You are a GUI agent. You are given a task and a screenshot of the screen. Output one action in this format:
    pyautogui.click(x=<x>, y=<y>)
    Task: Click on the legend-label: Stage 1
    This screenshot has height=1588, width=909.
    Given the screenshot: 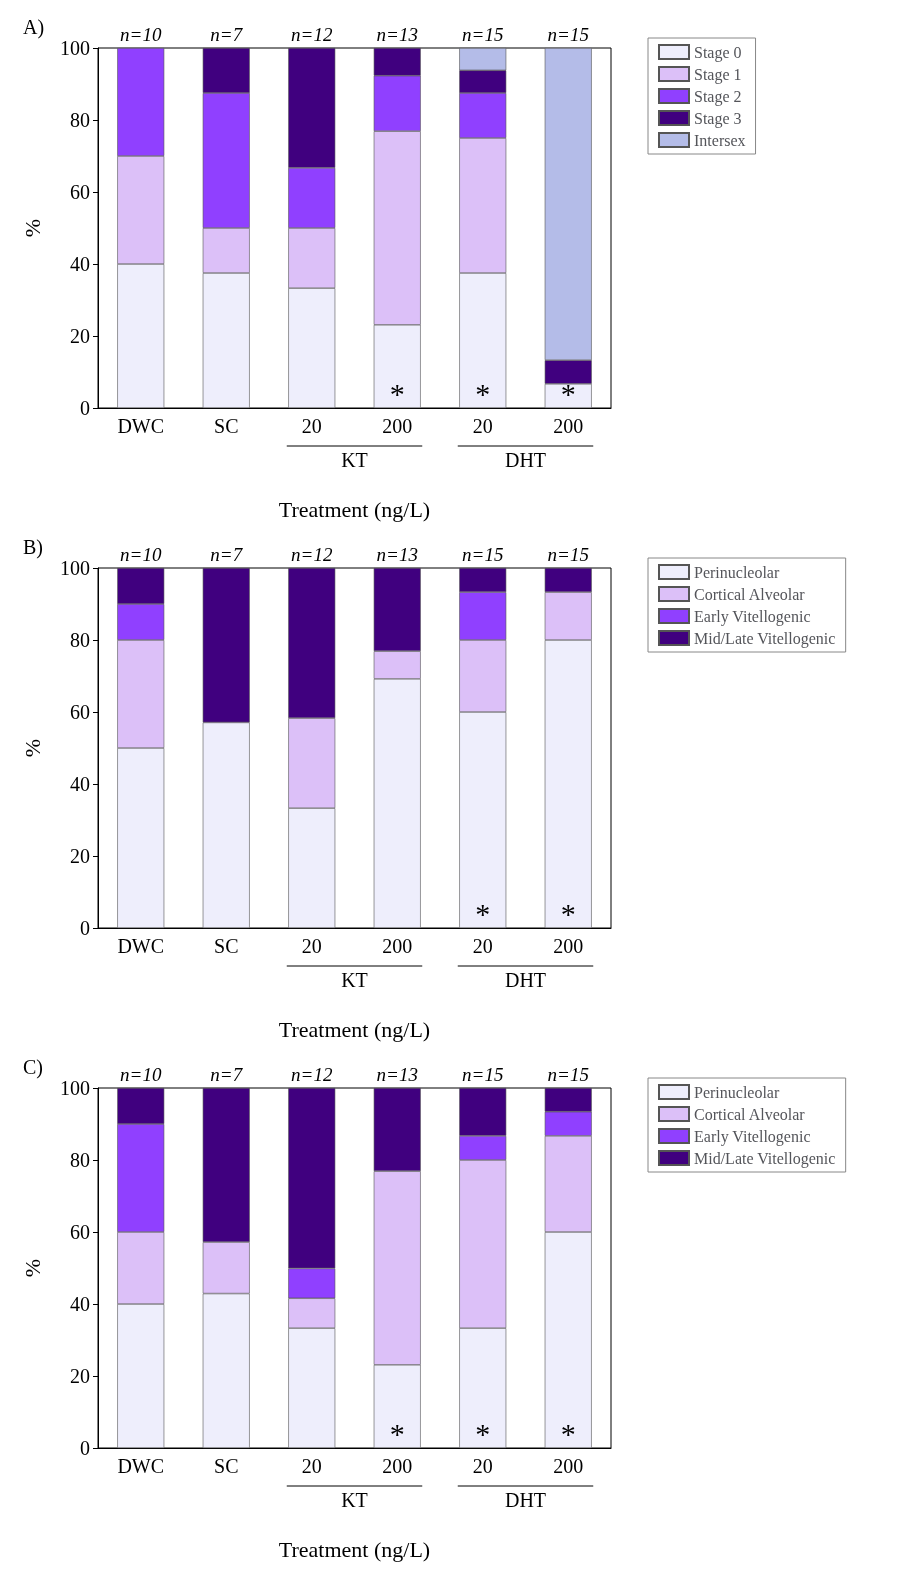 What is the action you would take?
    pyautogui.click(x=718, y=74)
    